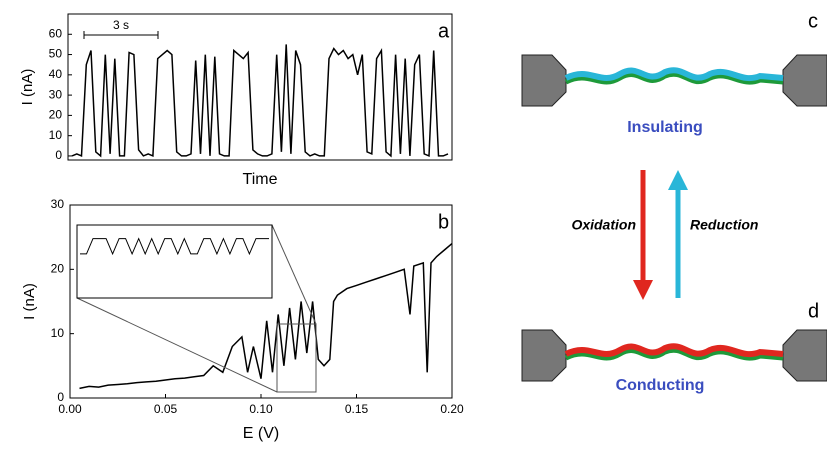 This screenshot has height=458, width=827. What do you see at coordinates (261, 409) in the screenshot?
I see `x-tick-label: 0.10` at bounding box center [261, 409].